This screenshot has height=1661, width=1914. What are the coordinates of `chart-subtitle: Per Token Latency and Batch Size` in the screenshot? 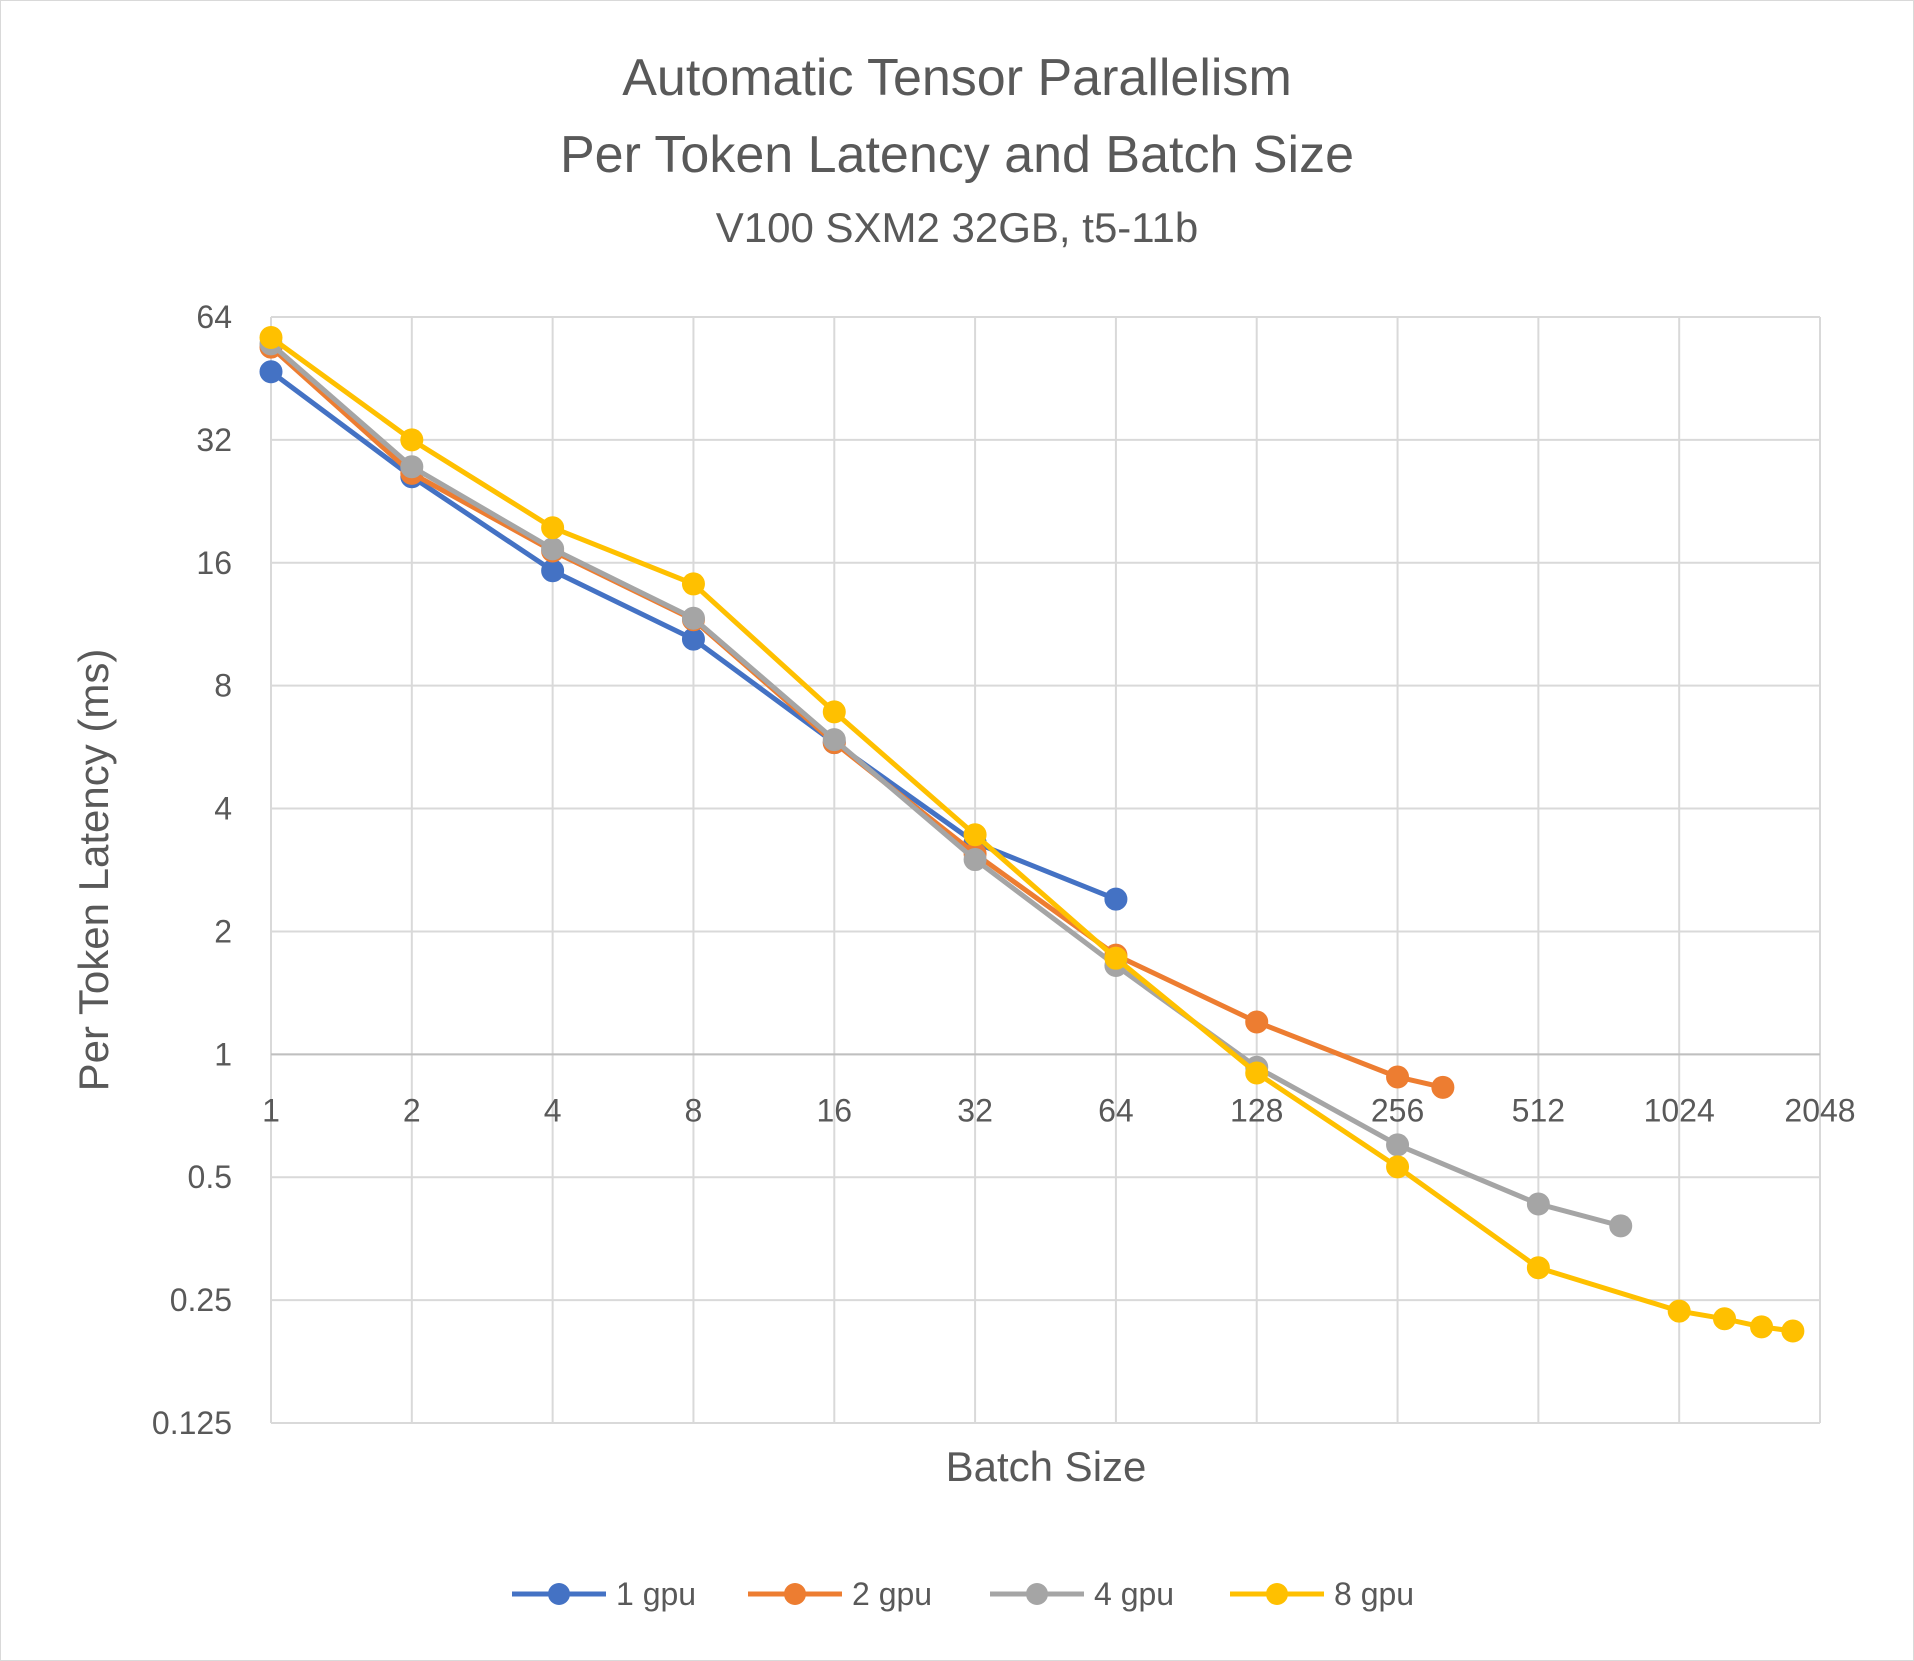 It's located at (957, 155).